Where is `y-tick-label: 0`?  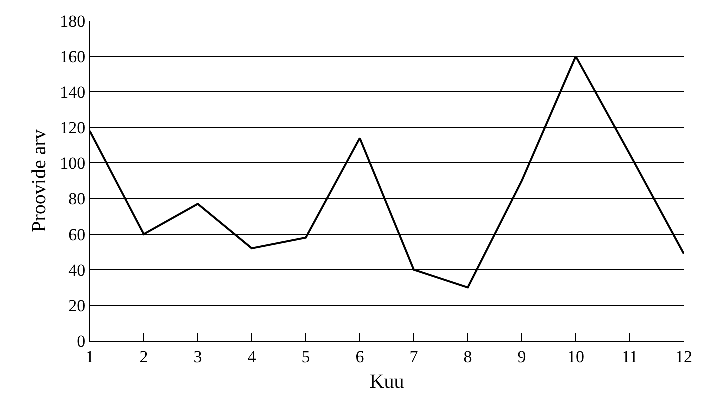 y-tick-label: 0 is located at coordinates (81, 341).